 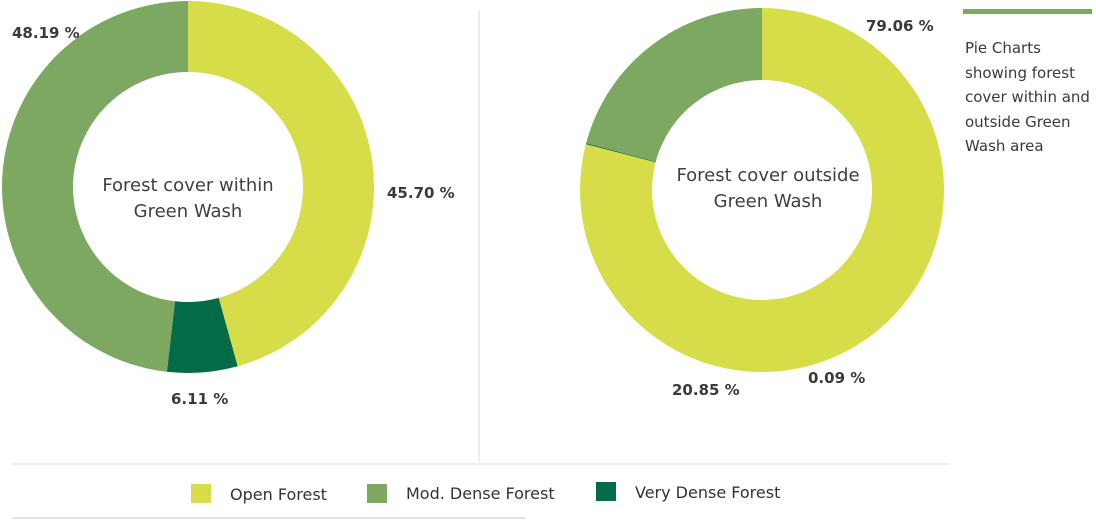 What do you see at coordinates (201, 493) in the screenshot?
I see `legend-swatch-open-forest` at bounding box center [201, 493].